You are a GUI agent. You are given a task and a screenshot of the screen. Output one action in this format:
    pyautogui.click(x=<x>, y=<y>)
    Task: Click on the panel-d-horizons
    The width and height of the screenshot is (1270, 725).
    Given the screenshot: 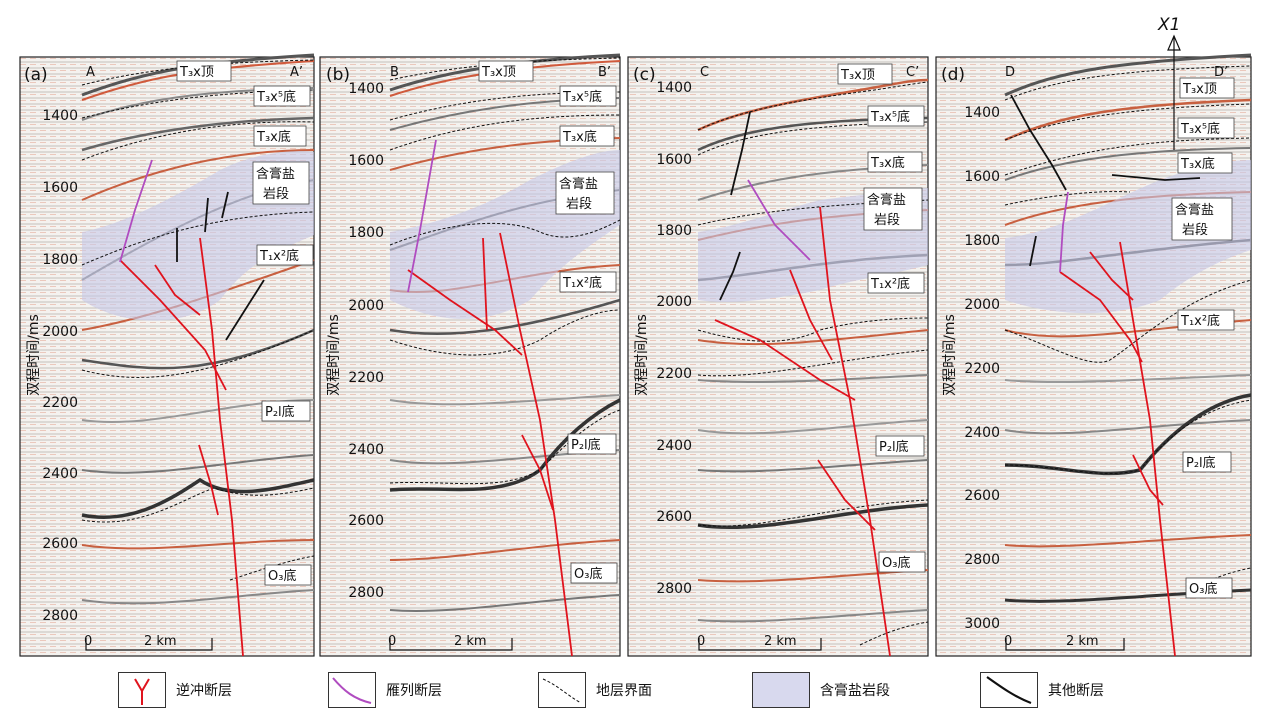 What is the action you would take?
    pyautogui.click(x=1128, y=325)
    